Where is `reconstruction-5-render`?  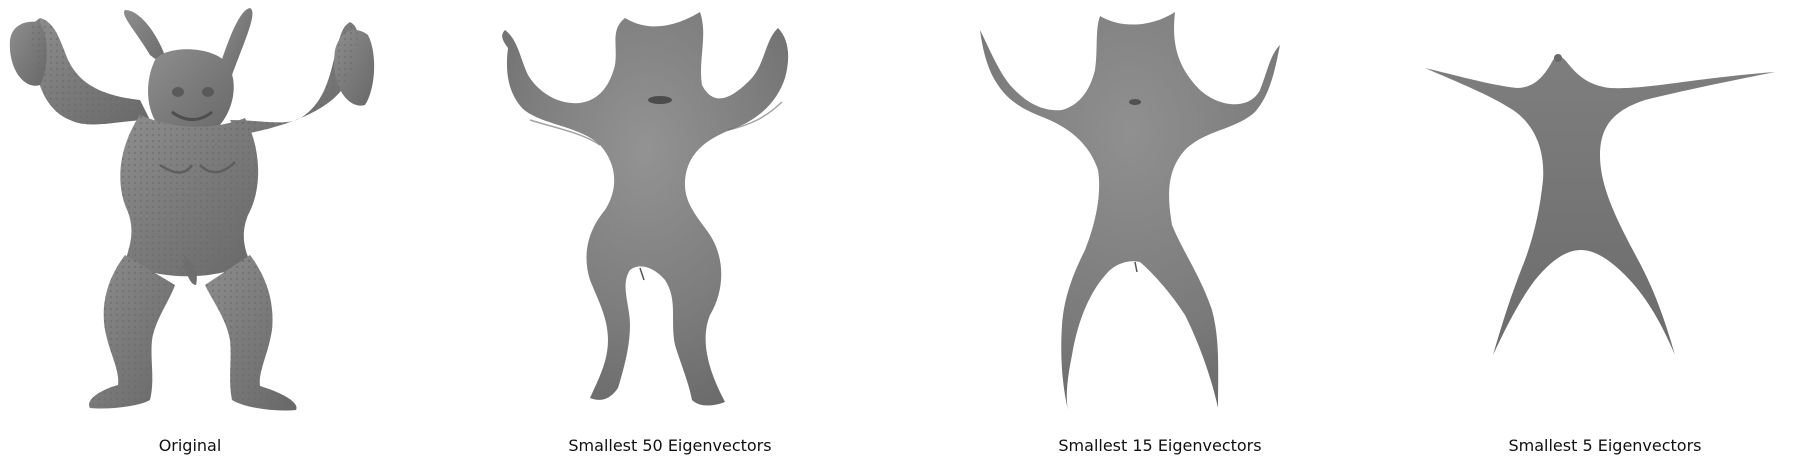
reconstruction-5-render is located at coordinates (1600, 204).